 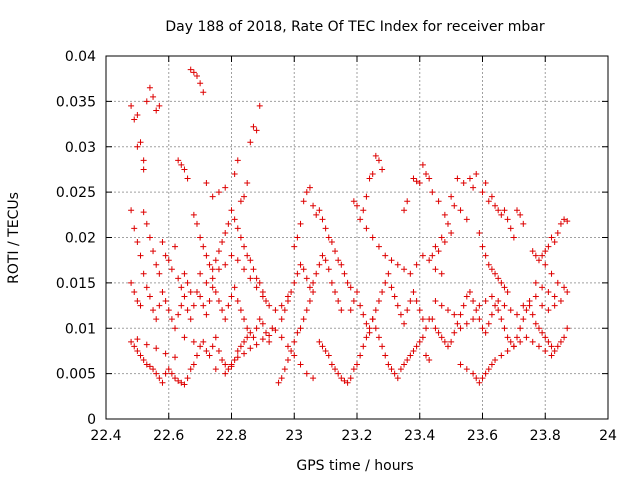 What do you see at coordinates (76, 193) in the screenshot?
I see `y-tick-label: 0.025` at bounding box center [76, 193].